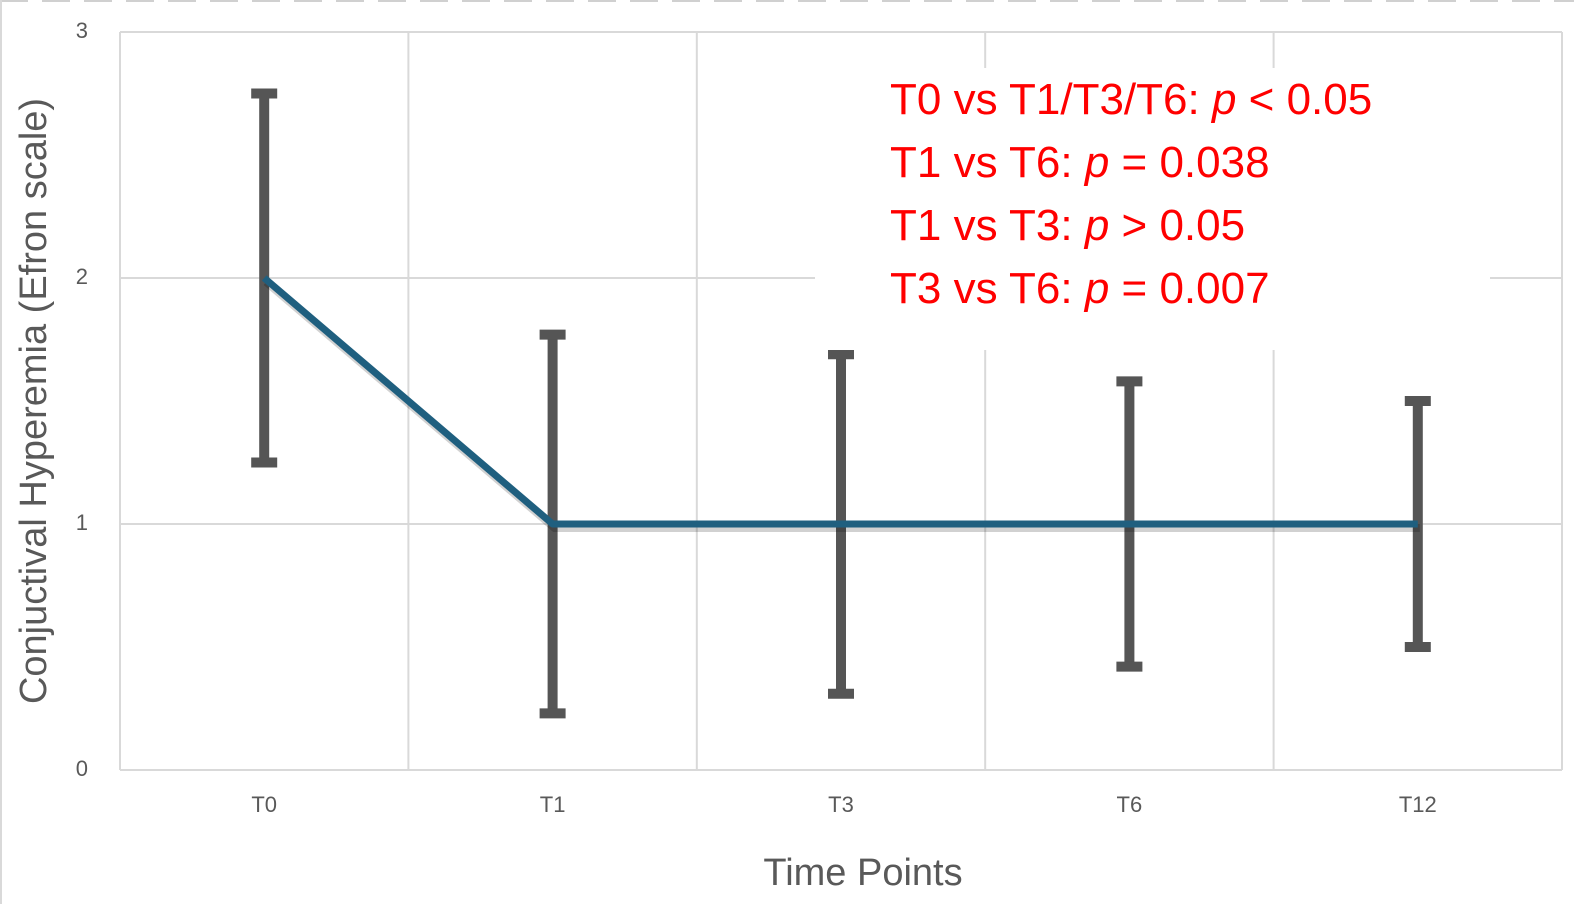 Image resolution: width=1574 pixels, height=904 pixels. I want to click on annotation-part: = 0.007, so click(1189, 288).